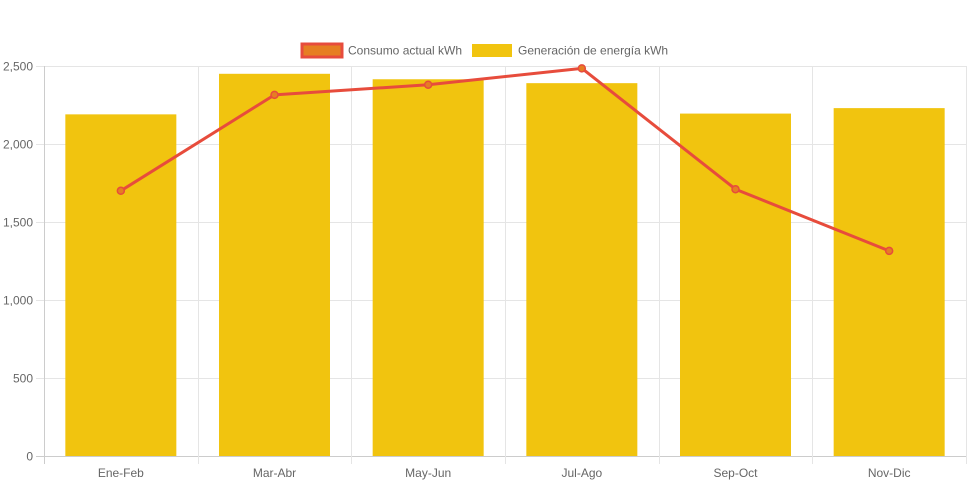  Describe the element at coordinates (405, 51) in the screenshot. I see `legend-label-consumo: Consumo actual kWh` at that location.